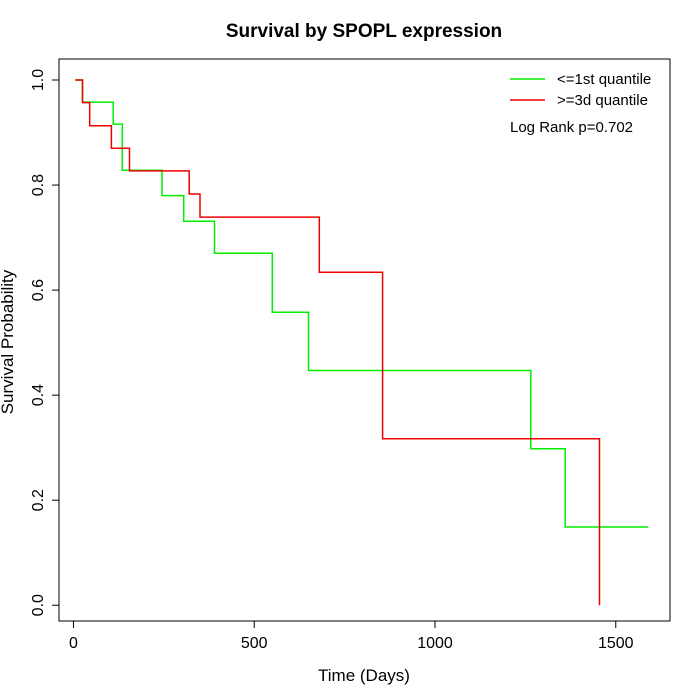 This screenshot has width=700, height=700. I want to click on y-axis: 0.0 0.2 0.4 0.6 0.8 1.0, so click(45, 342).